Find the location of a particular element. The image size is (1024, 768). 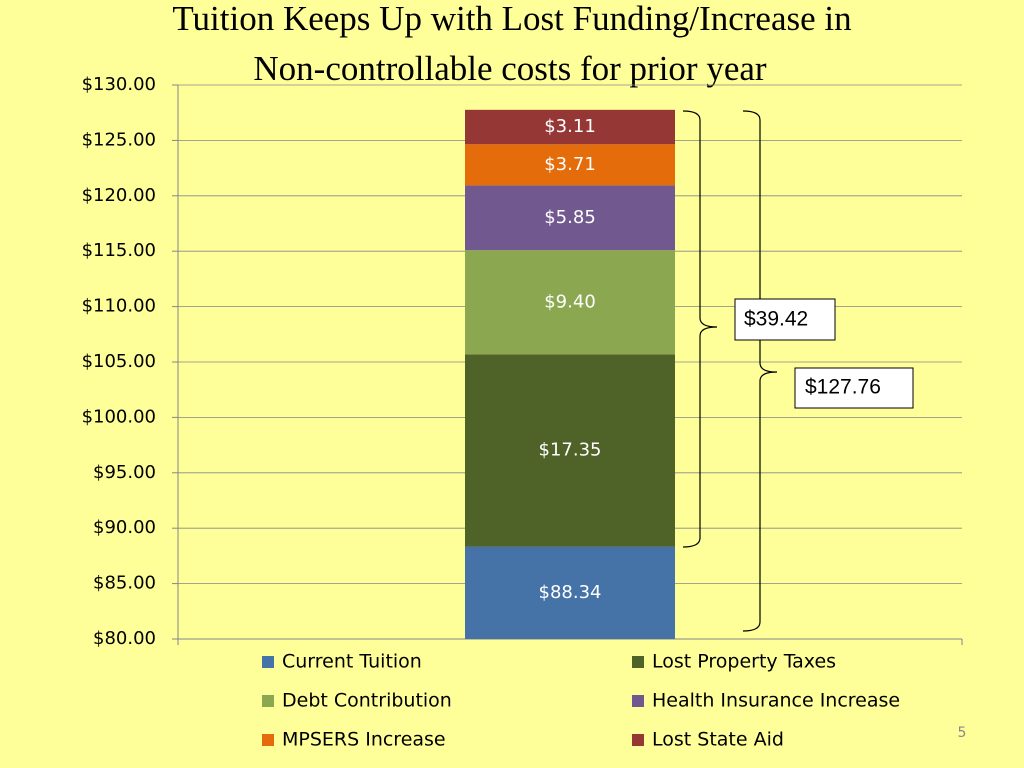

data-label: $5.85 is located at coordinates (570, 217).